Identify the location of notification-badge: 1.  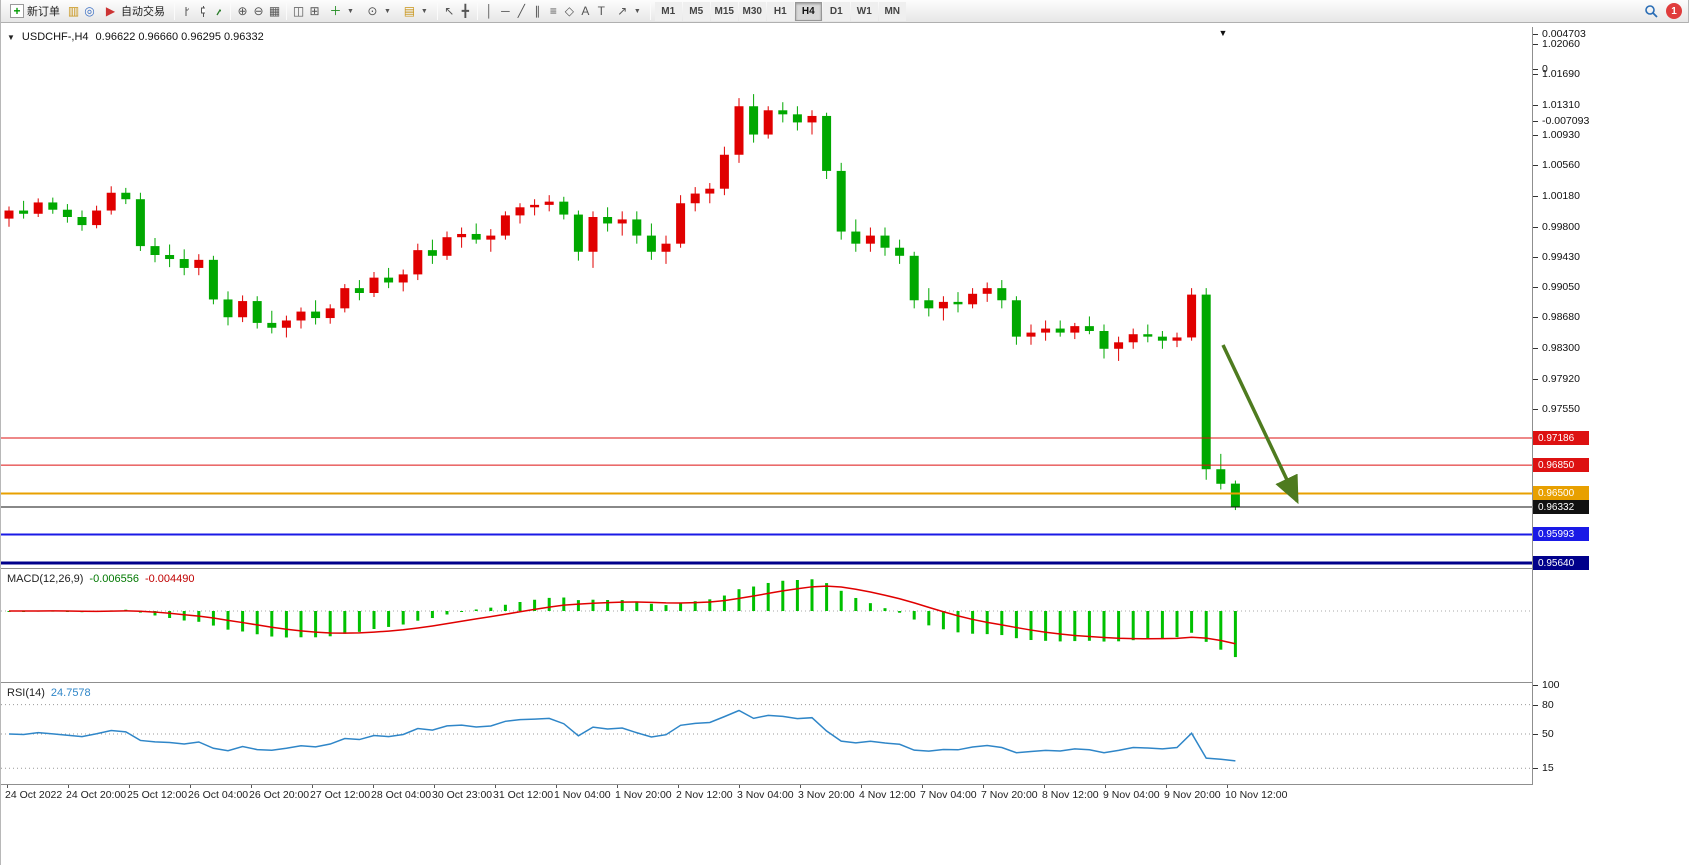
(1674, 11).